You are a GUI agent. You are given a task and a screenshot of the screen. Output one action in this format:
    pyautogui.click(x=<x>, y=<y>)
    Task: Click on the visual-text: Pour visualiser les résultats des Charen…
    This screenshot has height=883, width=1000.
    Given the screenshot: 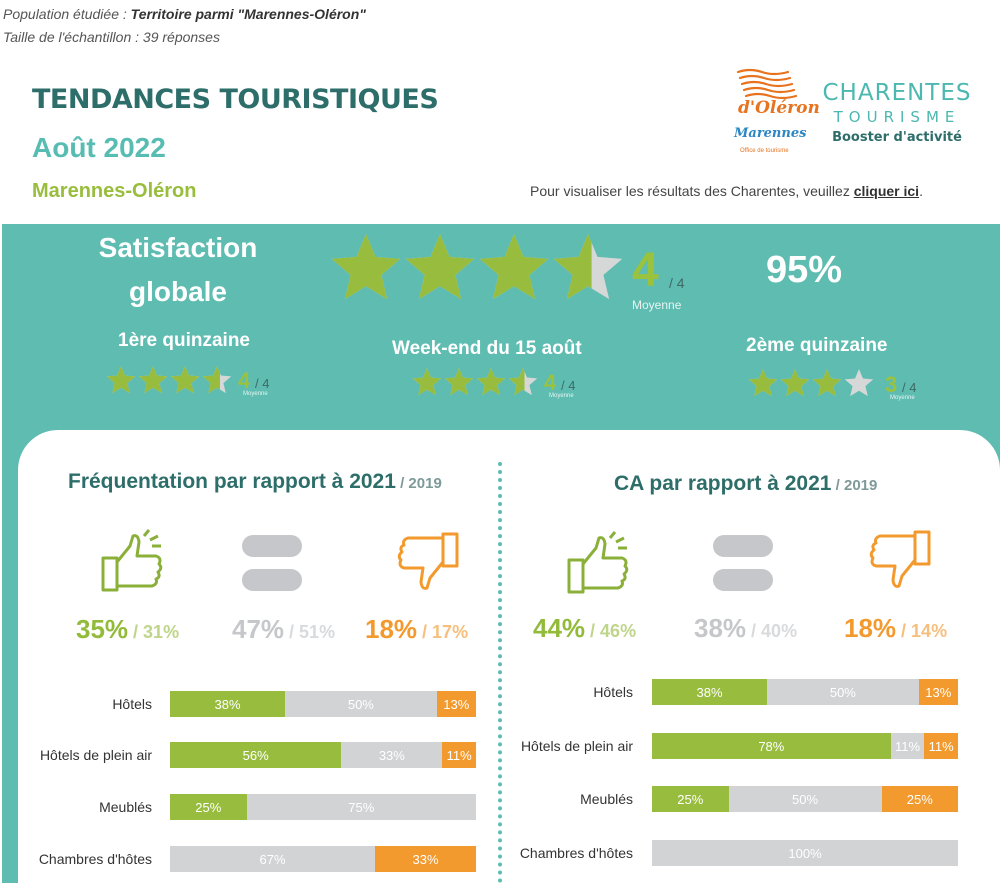 What is the action you would take?
    pyautogui.click(x=692, y=191)
    